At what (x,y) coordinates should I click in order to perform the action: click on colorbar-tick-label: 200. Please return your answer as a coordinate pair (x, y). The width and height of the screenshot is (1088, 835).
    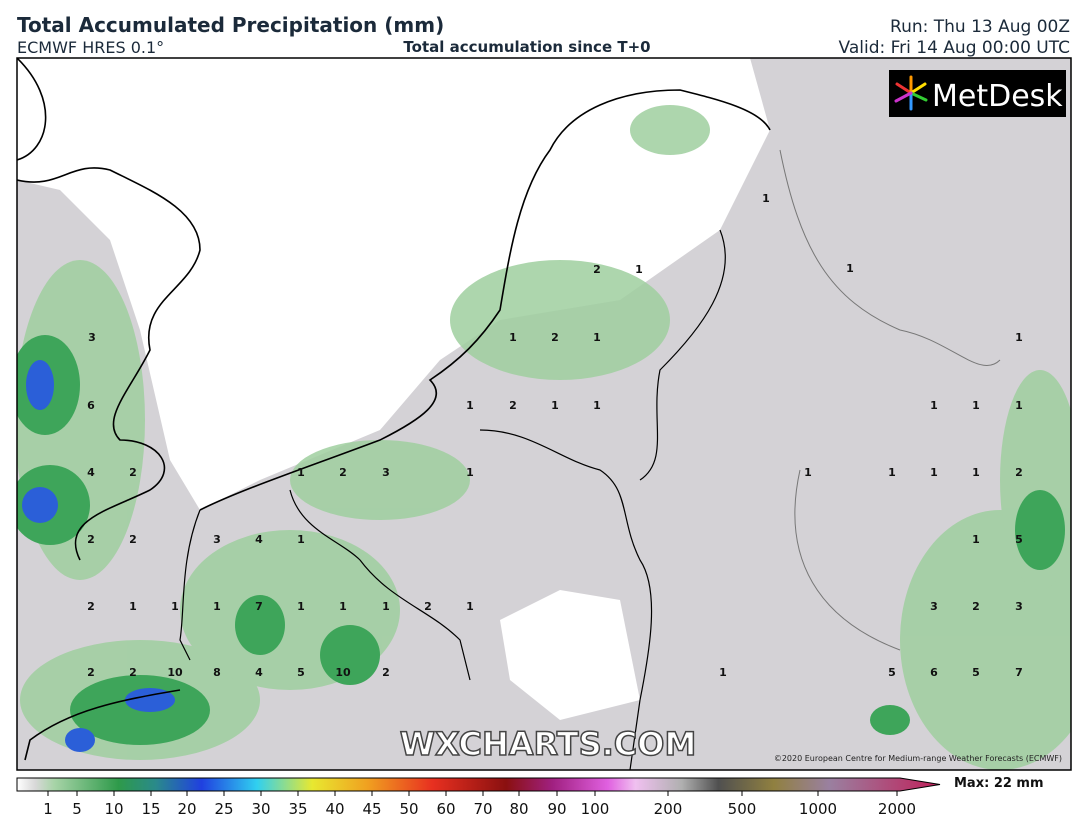
    Looking at the image, I should click on (668, 809).